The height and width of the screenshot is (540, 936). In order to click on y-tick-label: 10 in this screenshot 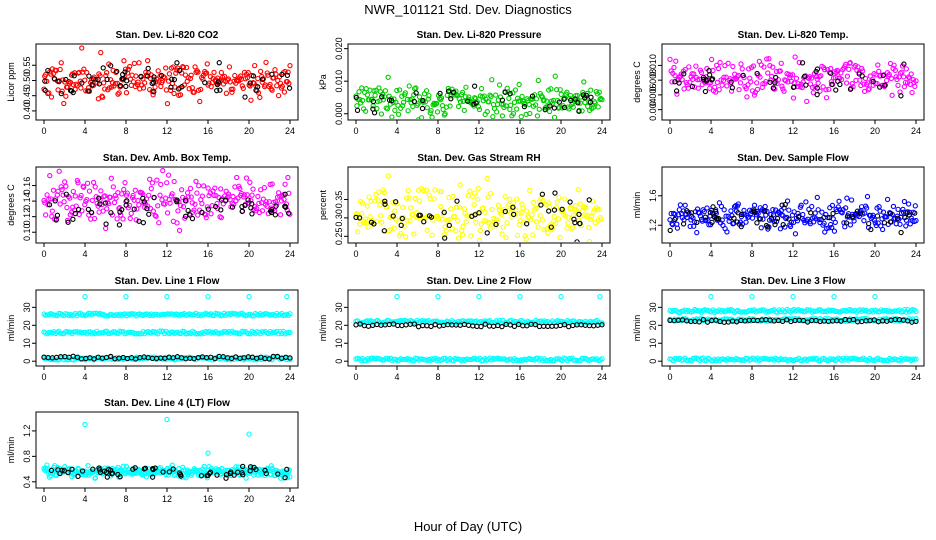, I will do `click(653, 343)`.